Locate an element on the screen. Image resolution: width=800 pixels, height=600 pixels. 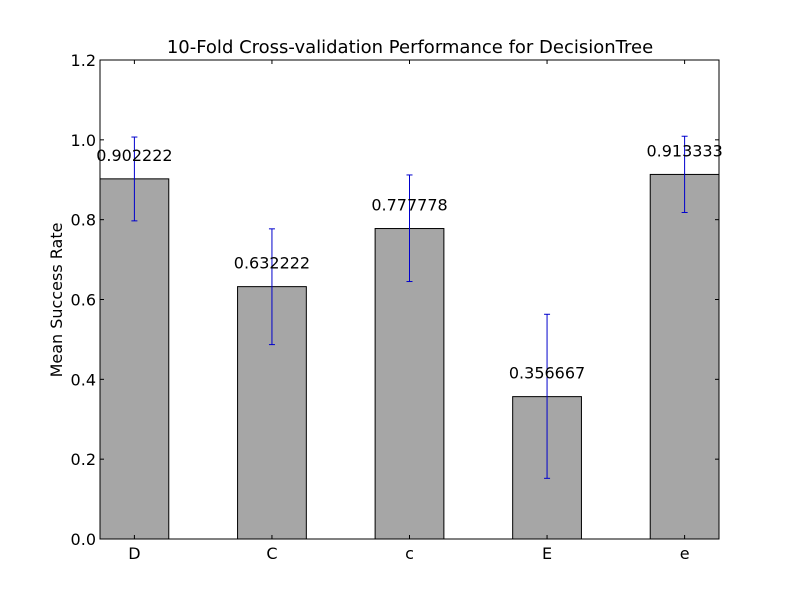
value-label: 0.902222 is located at coordinates (134, 155).